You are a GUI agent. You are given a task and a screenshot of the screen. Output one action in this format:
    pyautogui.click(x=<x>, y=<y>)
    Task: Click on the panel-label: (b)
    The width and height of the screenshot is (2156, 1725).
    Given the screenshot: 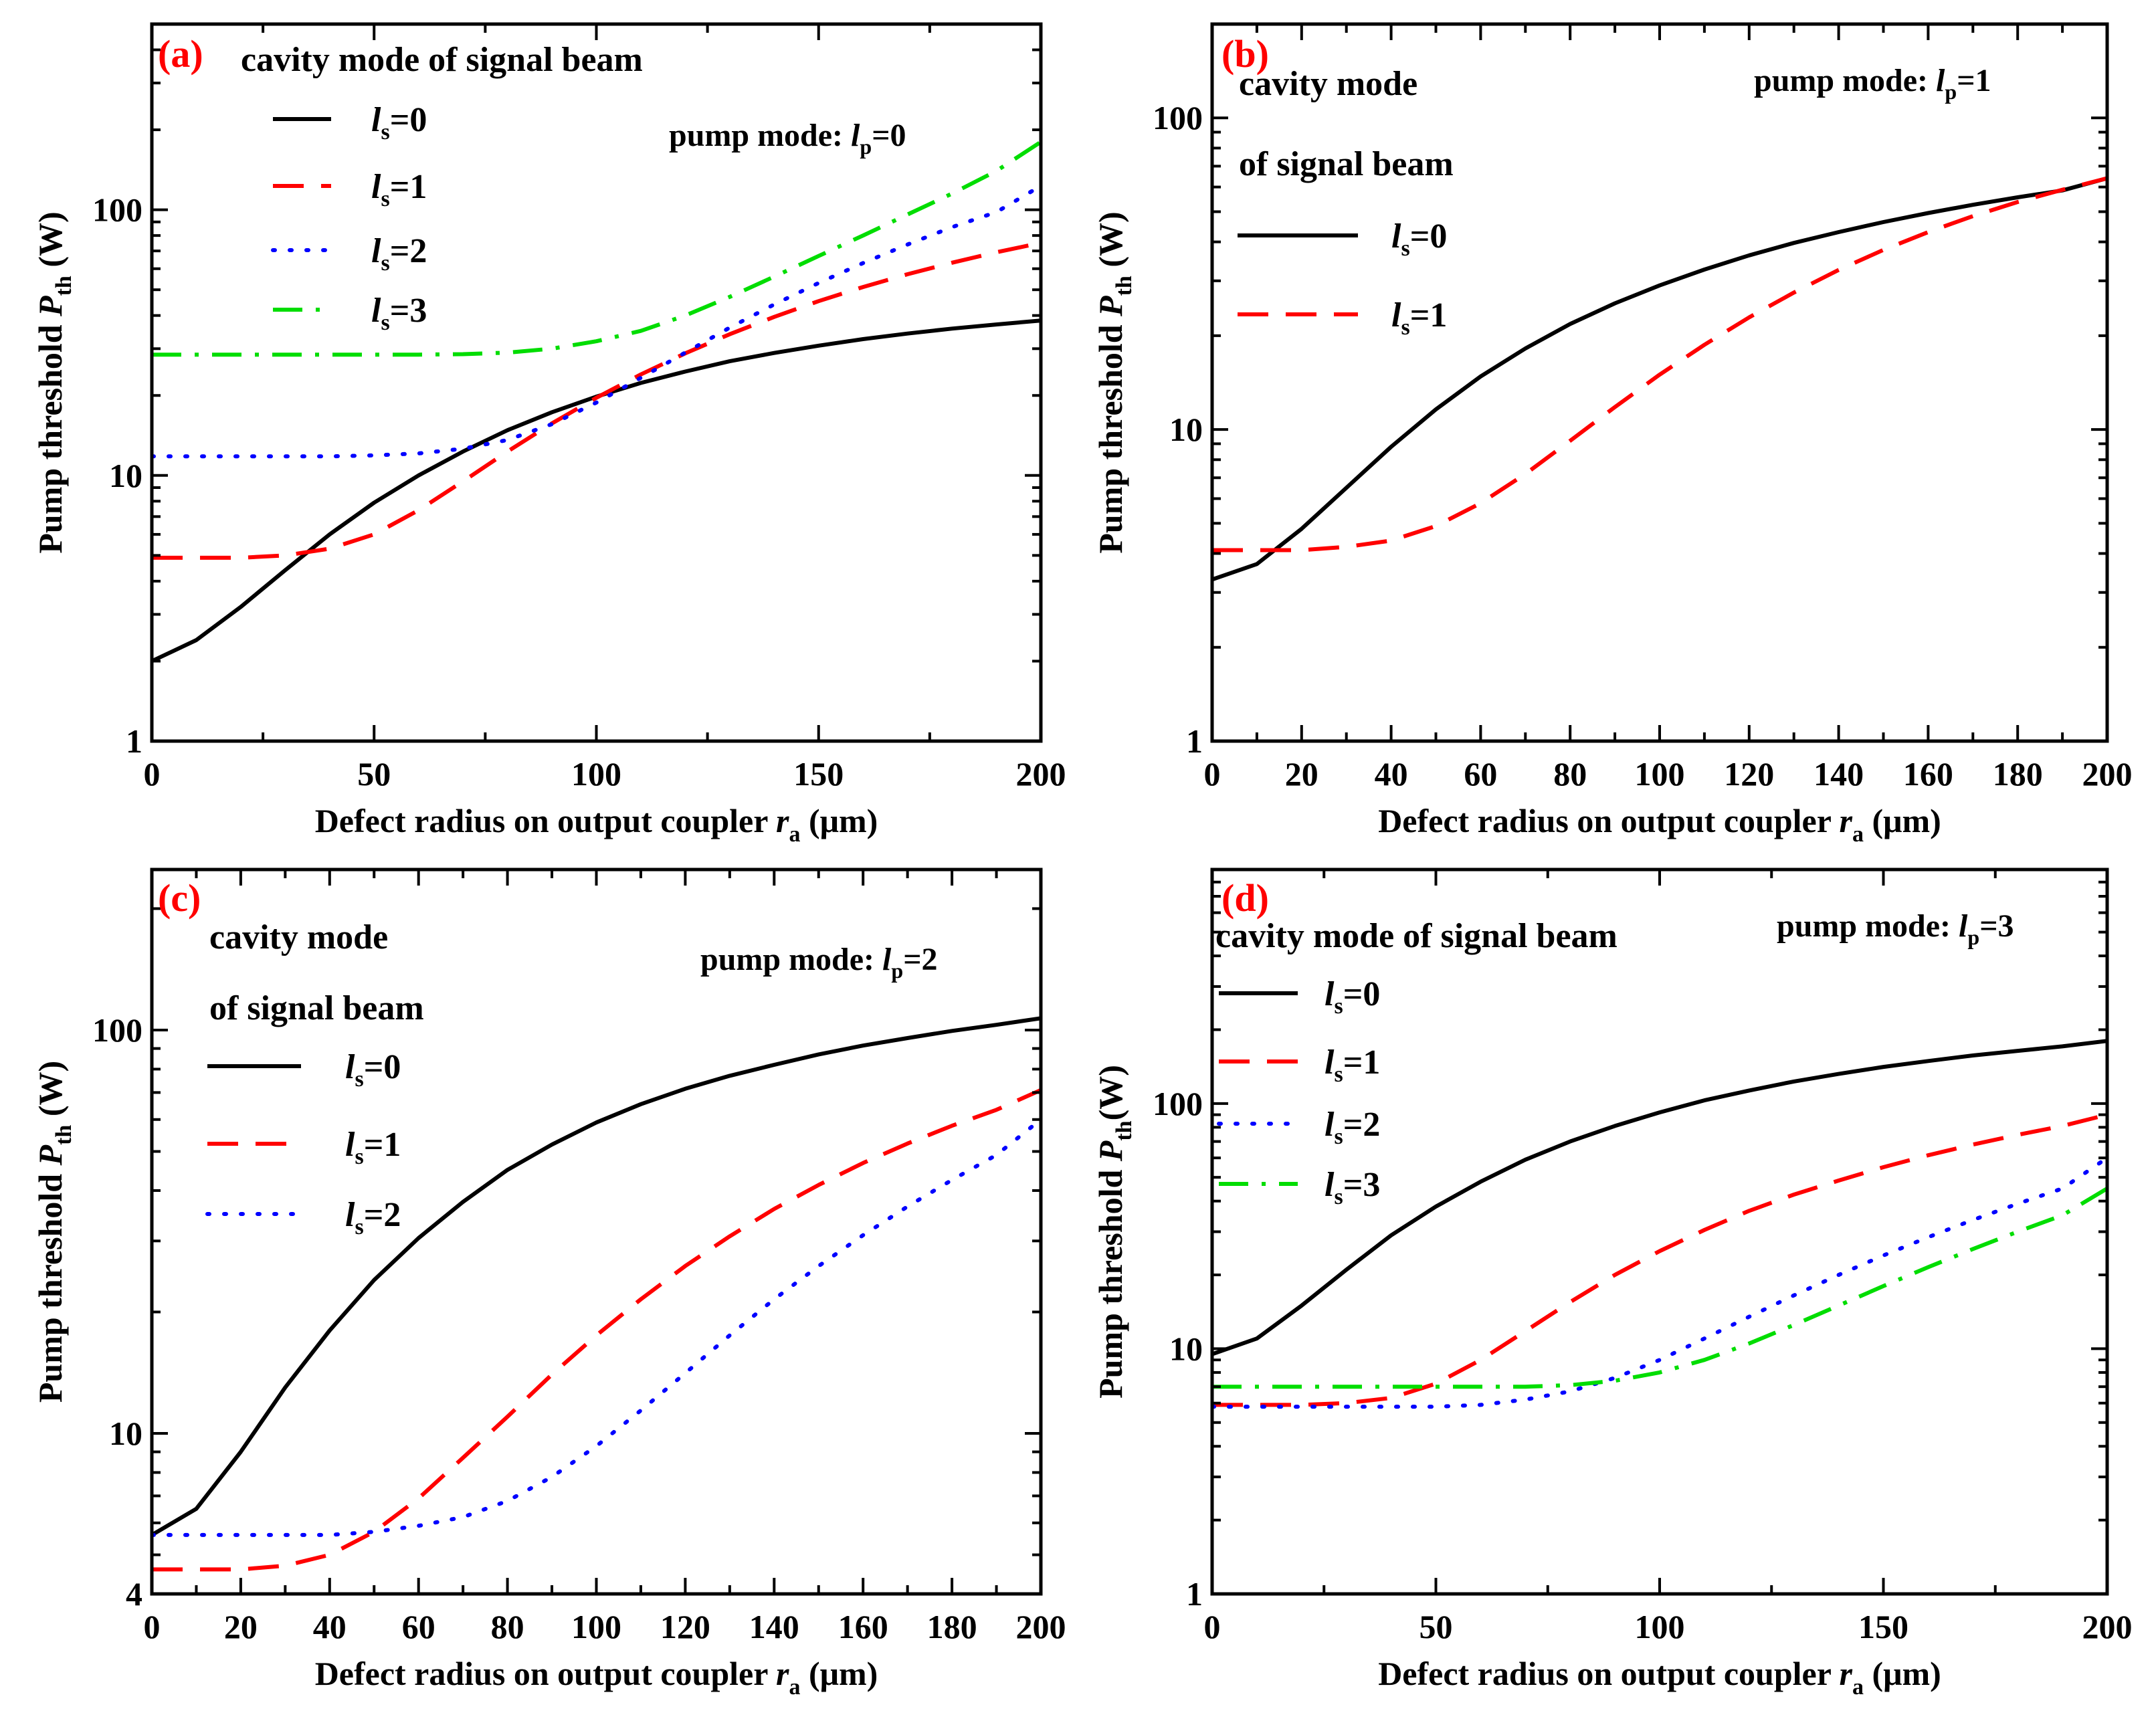 What is the action you would take?
    pyautogui.click(x=1245, y=54)
    